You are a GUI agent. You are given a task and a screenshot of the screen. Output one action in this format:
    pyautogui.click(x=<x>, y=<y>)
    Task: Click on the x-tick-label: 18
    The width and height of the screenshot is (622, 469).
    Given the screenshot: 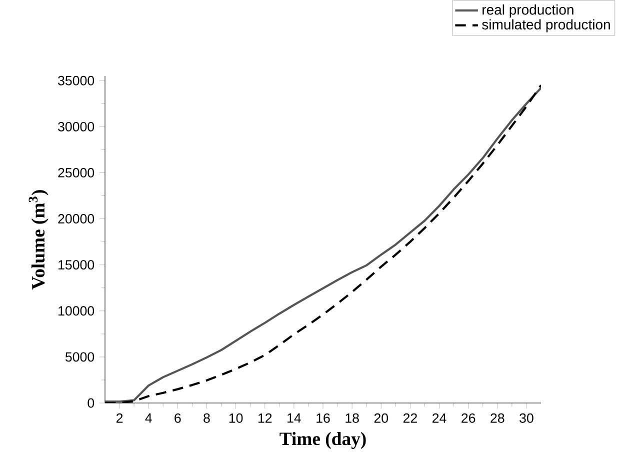 What is the action you would take?
    pyautogui.click(x=352, y=418)
    